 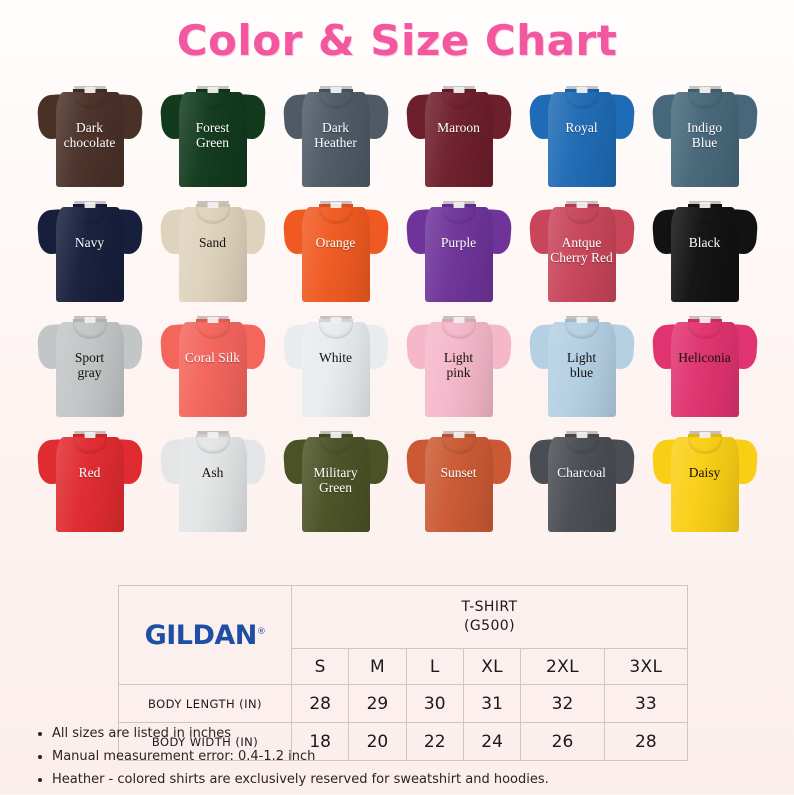 I want to click on page-title: Color & Size Chart, so click(x=397, y=40).